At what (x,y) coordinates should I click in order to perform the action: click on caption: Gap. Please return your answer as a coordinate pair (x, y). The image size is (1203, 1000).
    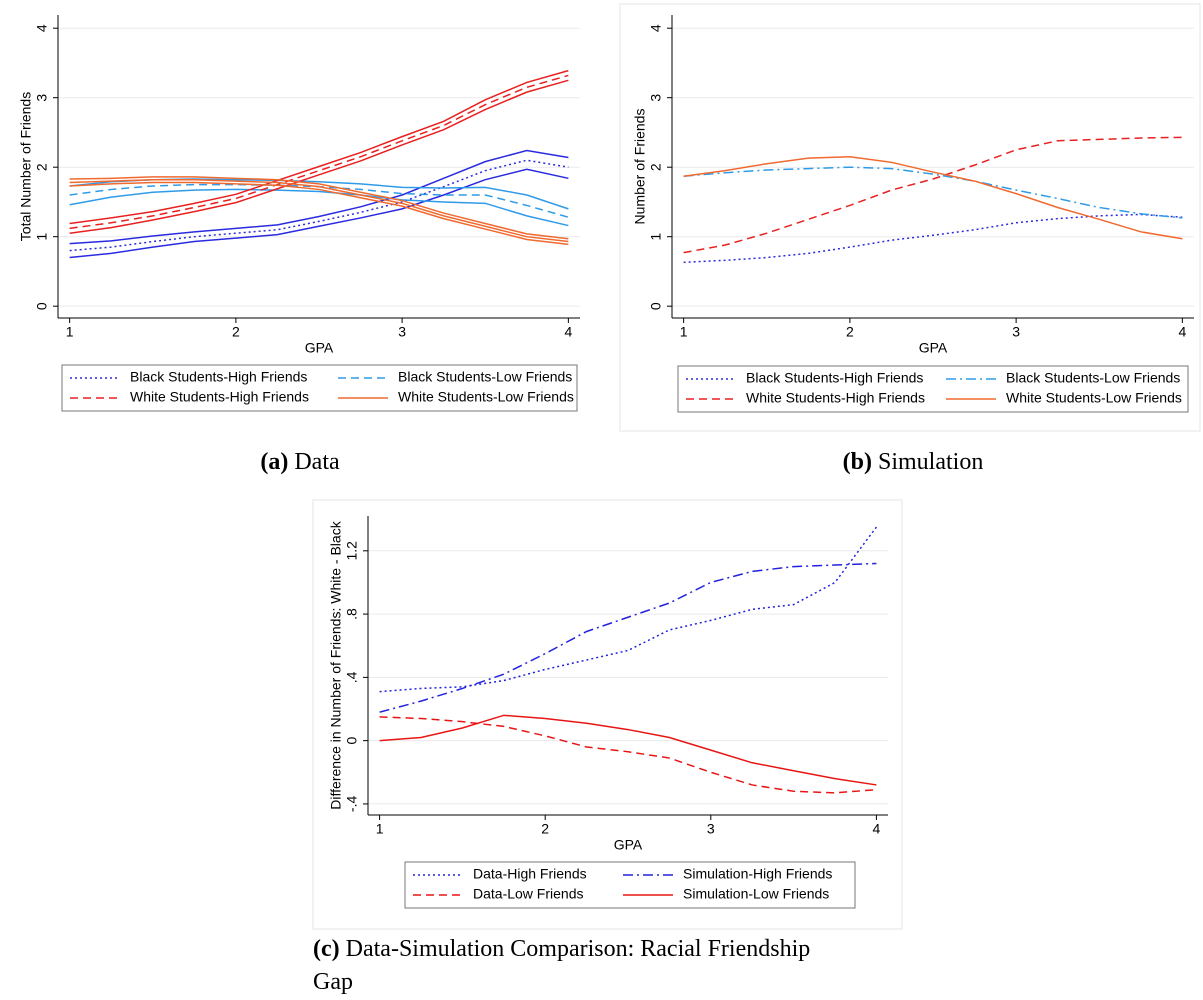
    Looking at the image, I should click on (333, 982).